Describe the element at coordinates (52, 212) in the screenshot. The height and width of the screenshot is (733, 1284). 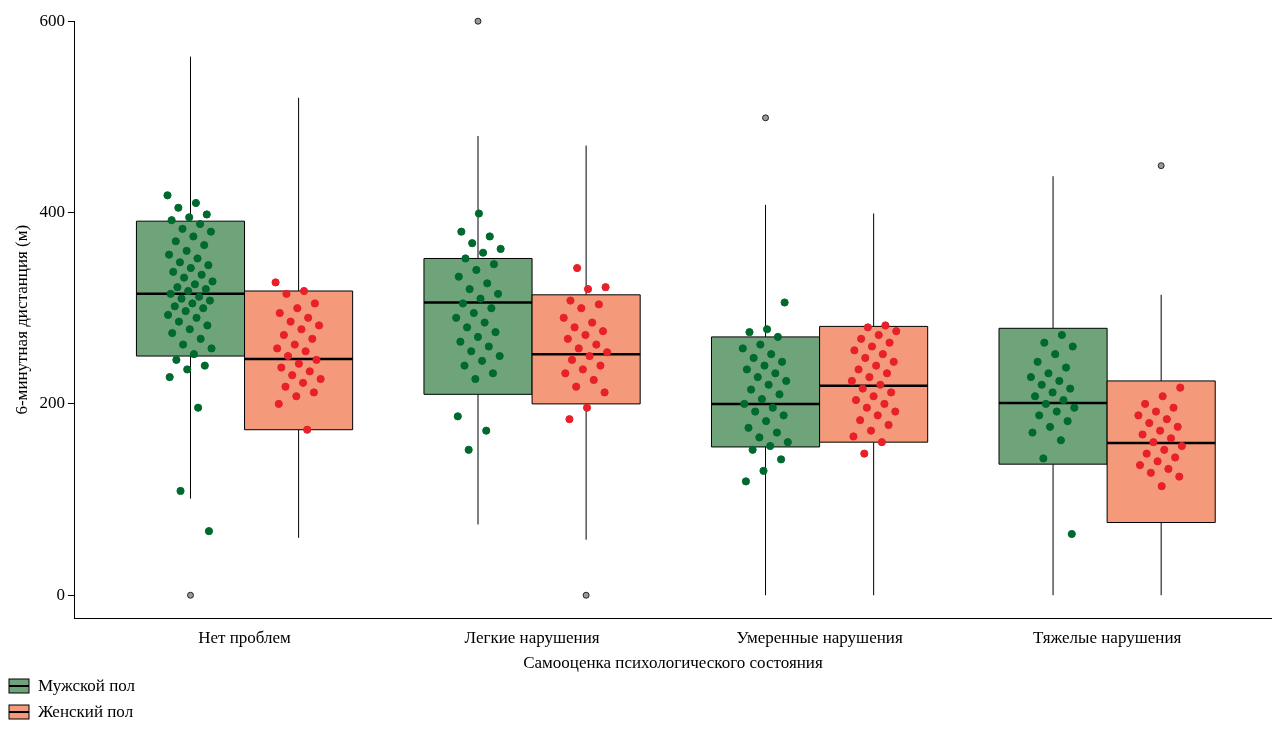
I see `y-tick-label: 400` at that location.